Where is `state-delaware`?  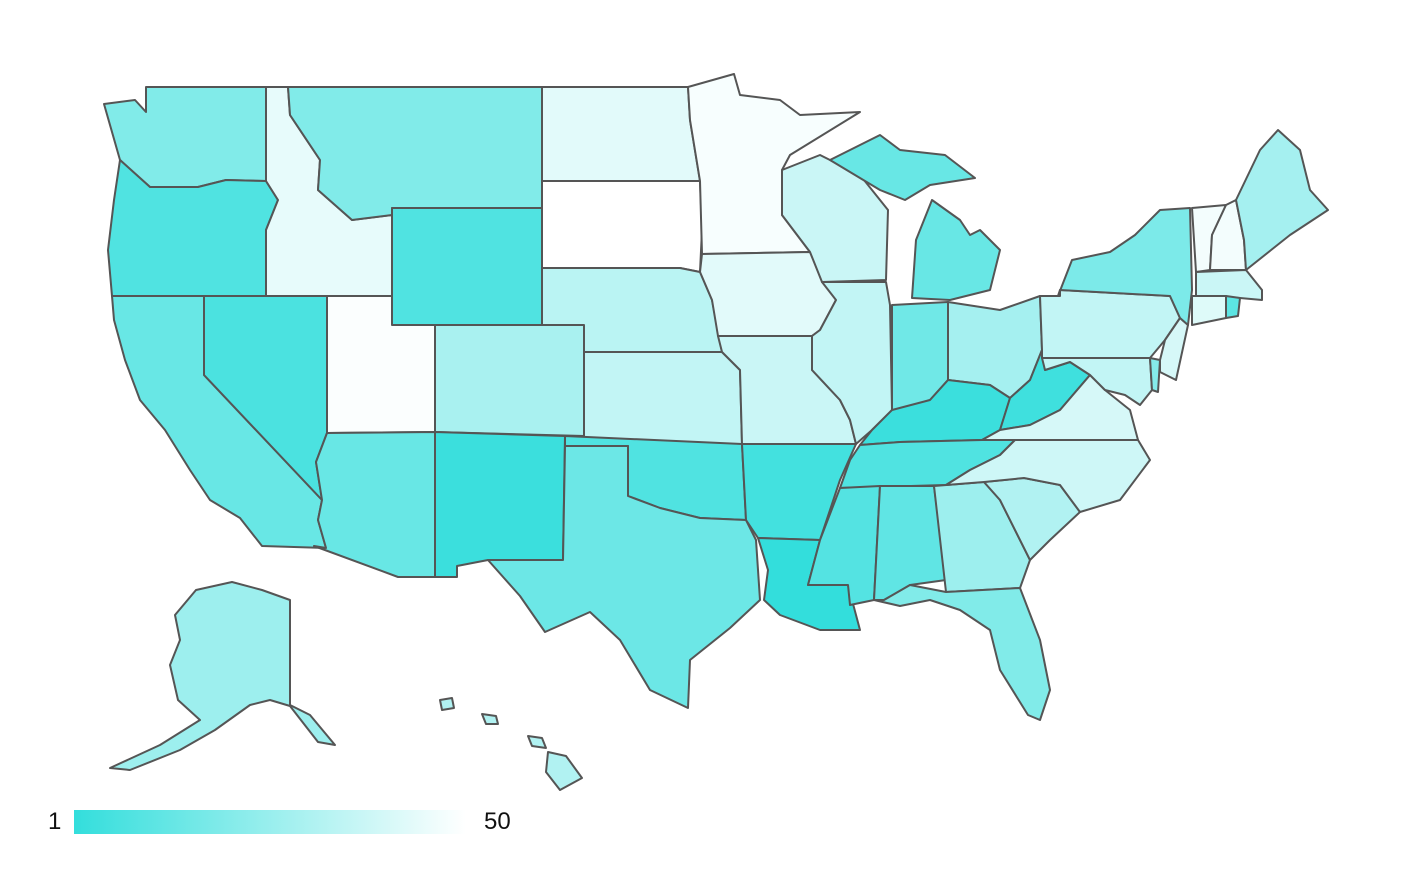 state-delaware is located at coordinates (1155, 375).